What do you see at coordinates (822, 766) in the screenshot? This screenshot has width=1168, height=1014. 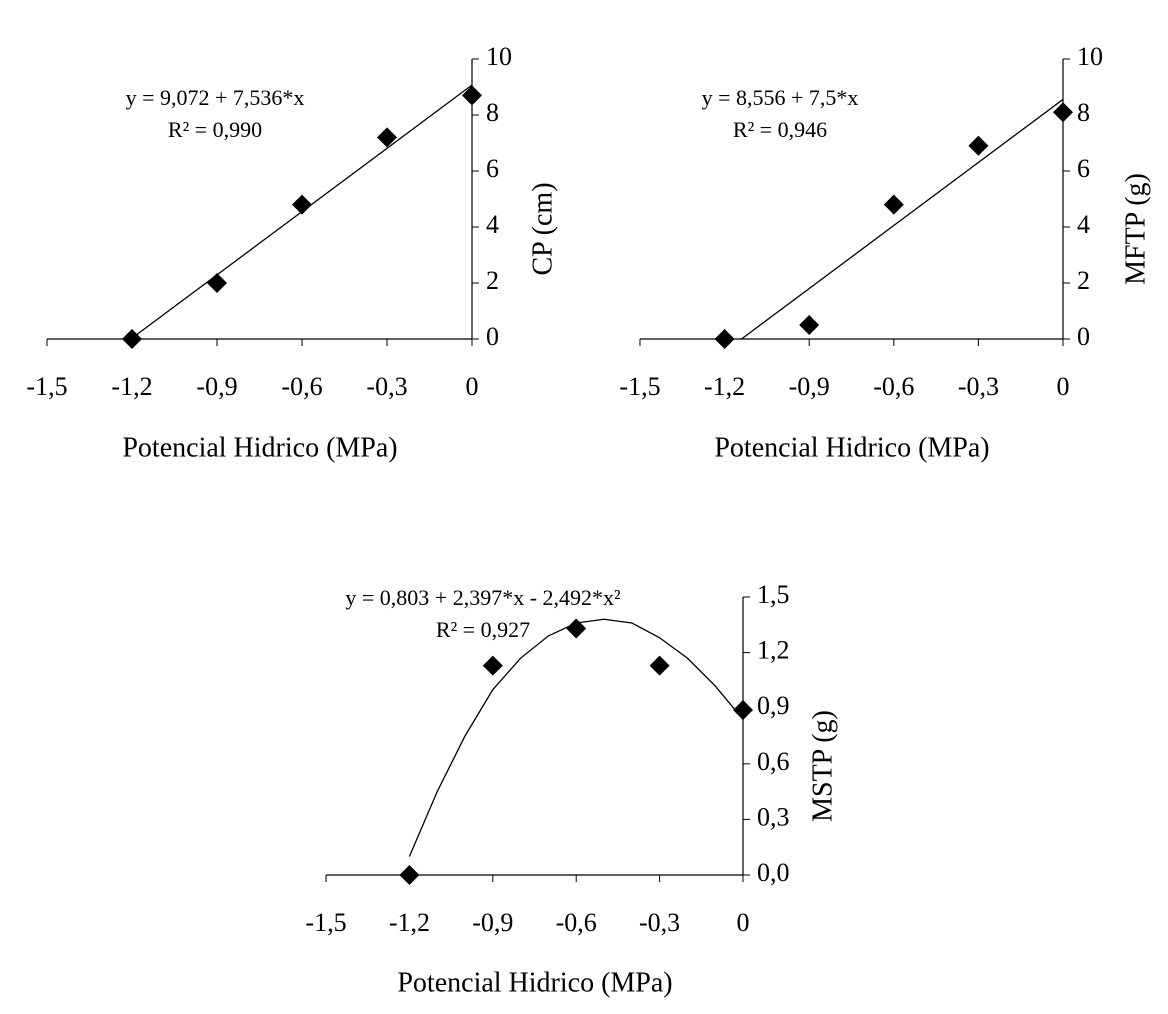 I see `y-axis-label: MSTP (g)` at bounding box center [822, 766].